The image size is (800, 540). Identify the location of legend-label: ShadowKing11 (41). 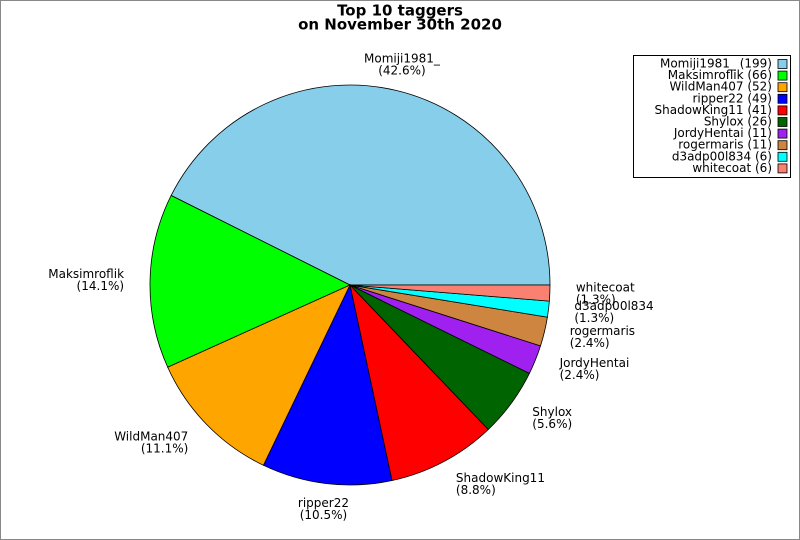
(714, 110).